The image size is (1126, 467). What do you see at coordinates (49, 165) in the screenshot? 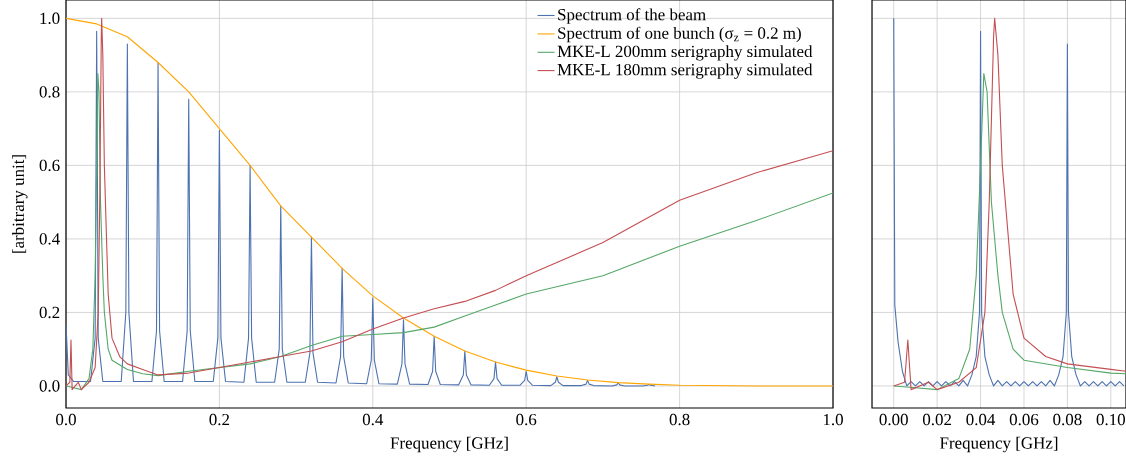
I see `y-tick-label: 0.6` at bounding box center [49, 165].